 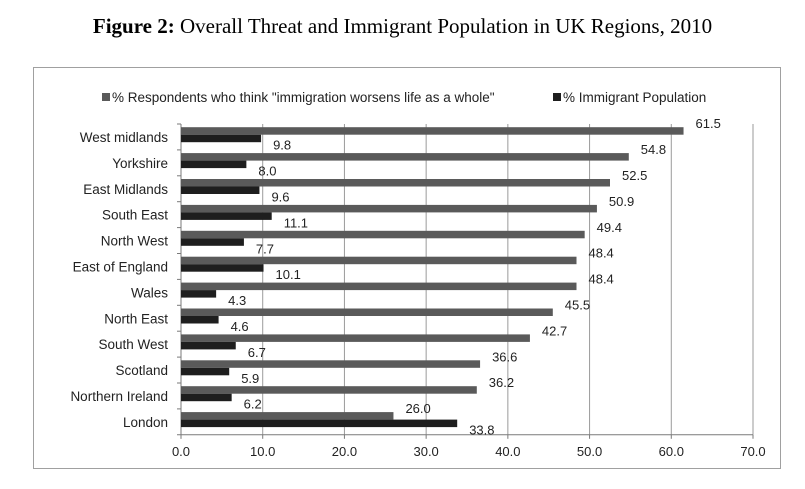 I want to click on data-label-immigrant: 6.2, so click(x=253, y=404).